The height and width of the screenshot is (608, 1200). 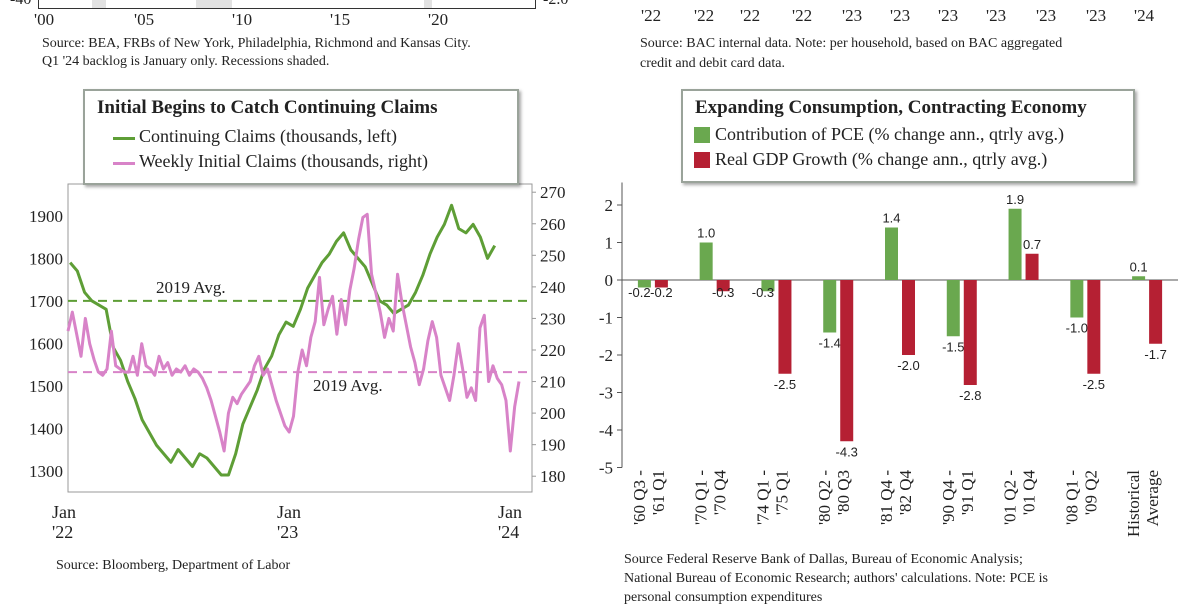 What do you see at coordinates (609, 243) in the screenshot?
I see `pce-y-tick: 1` at bounding box center [609, 243].